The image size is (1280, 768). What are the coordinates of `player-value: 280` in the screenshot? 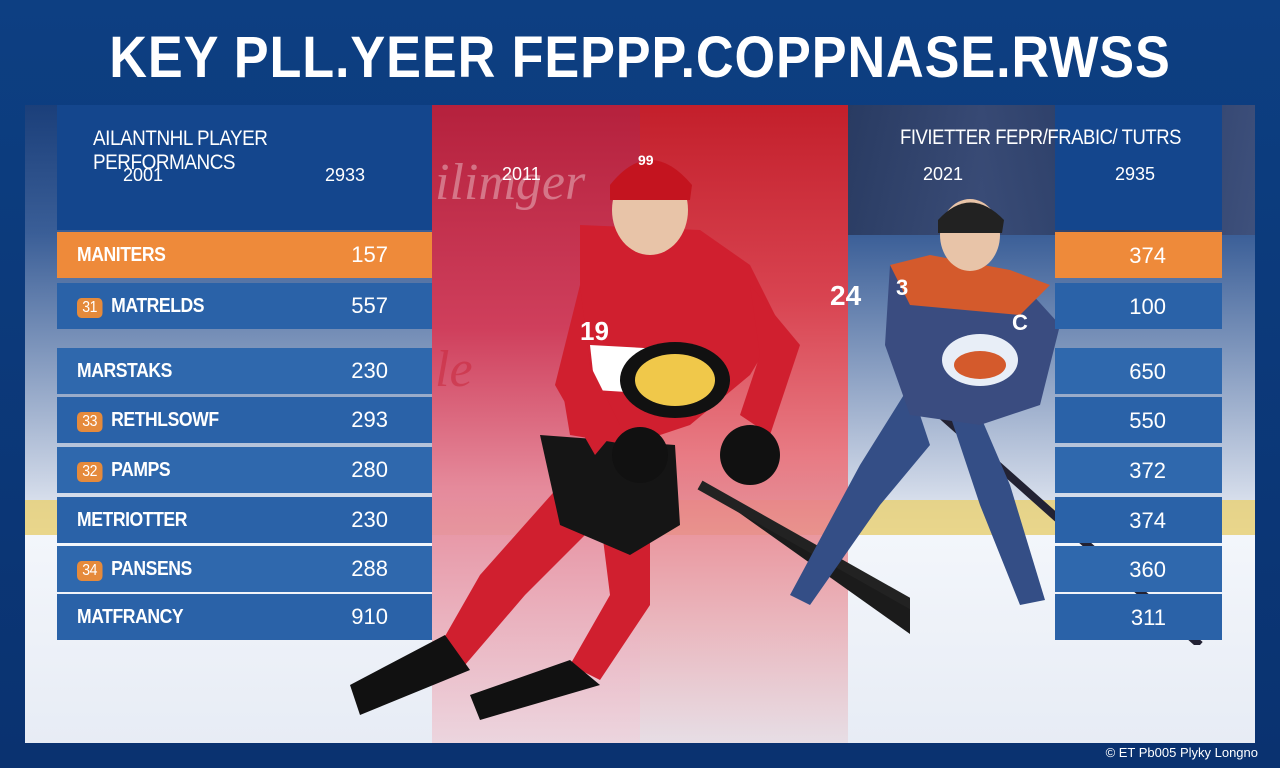 It's located at (369, 469).